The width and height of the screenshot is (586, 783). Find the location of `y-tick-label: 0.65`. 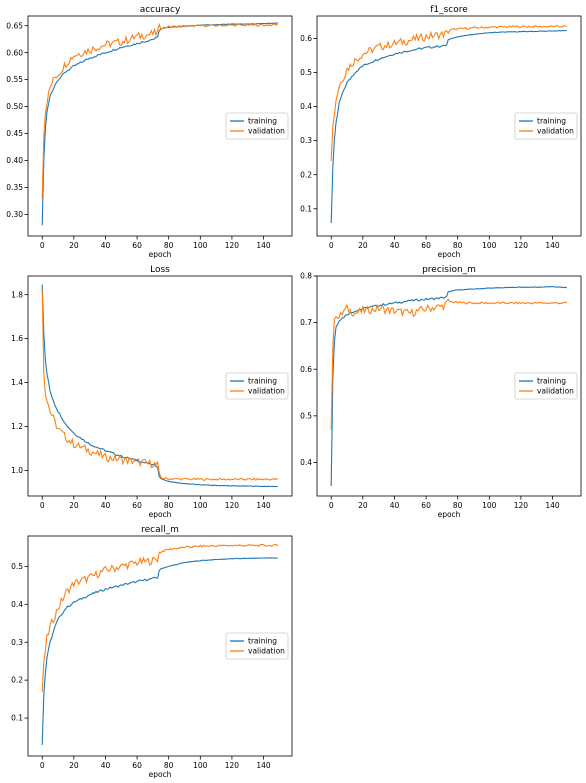

y-tick-label: 0.65 is located at coordinates (14, 25).